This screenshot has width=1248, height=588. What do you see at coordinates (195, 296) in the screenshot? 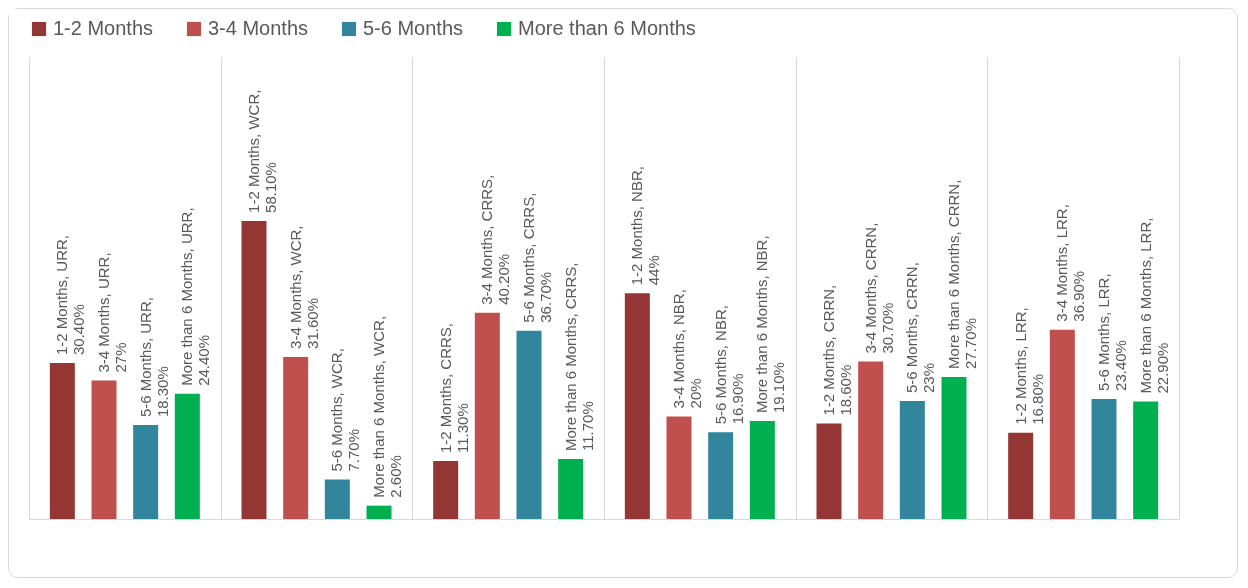
I see `data-label: More than 6 Months, URR, 24.40%` at bounding box center [195, 296].